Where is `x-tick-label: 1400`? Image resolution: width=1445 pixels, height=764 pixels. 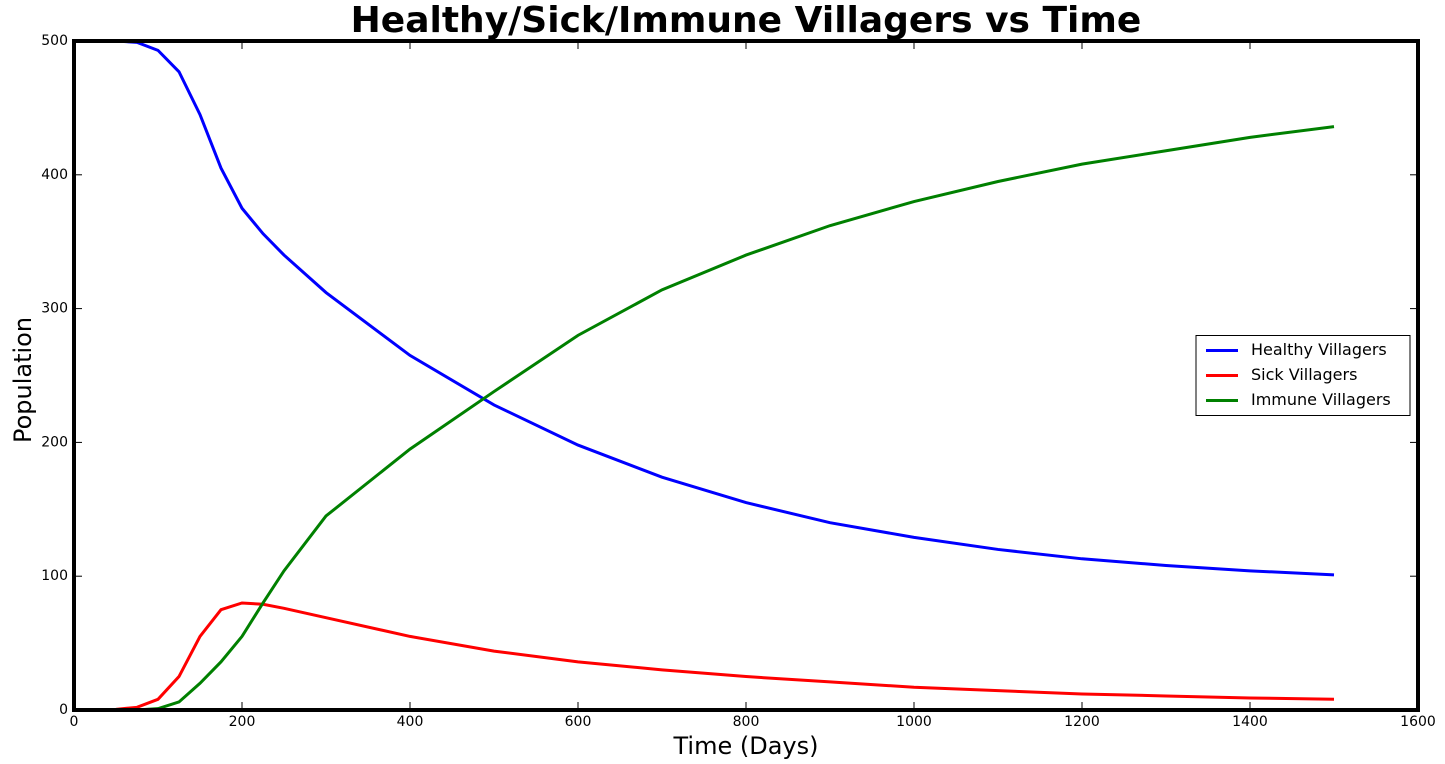
x-tick-label: 1400 is located at coordinates (1250, 722).